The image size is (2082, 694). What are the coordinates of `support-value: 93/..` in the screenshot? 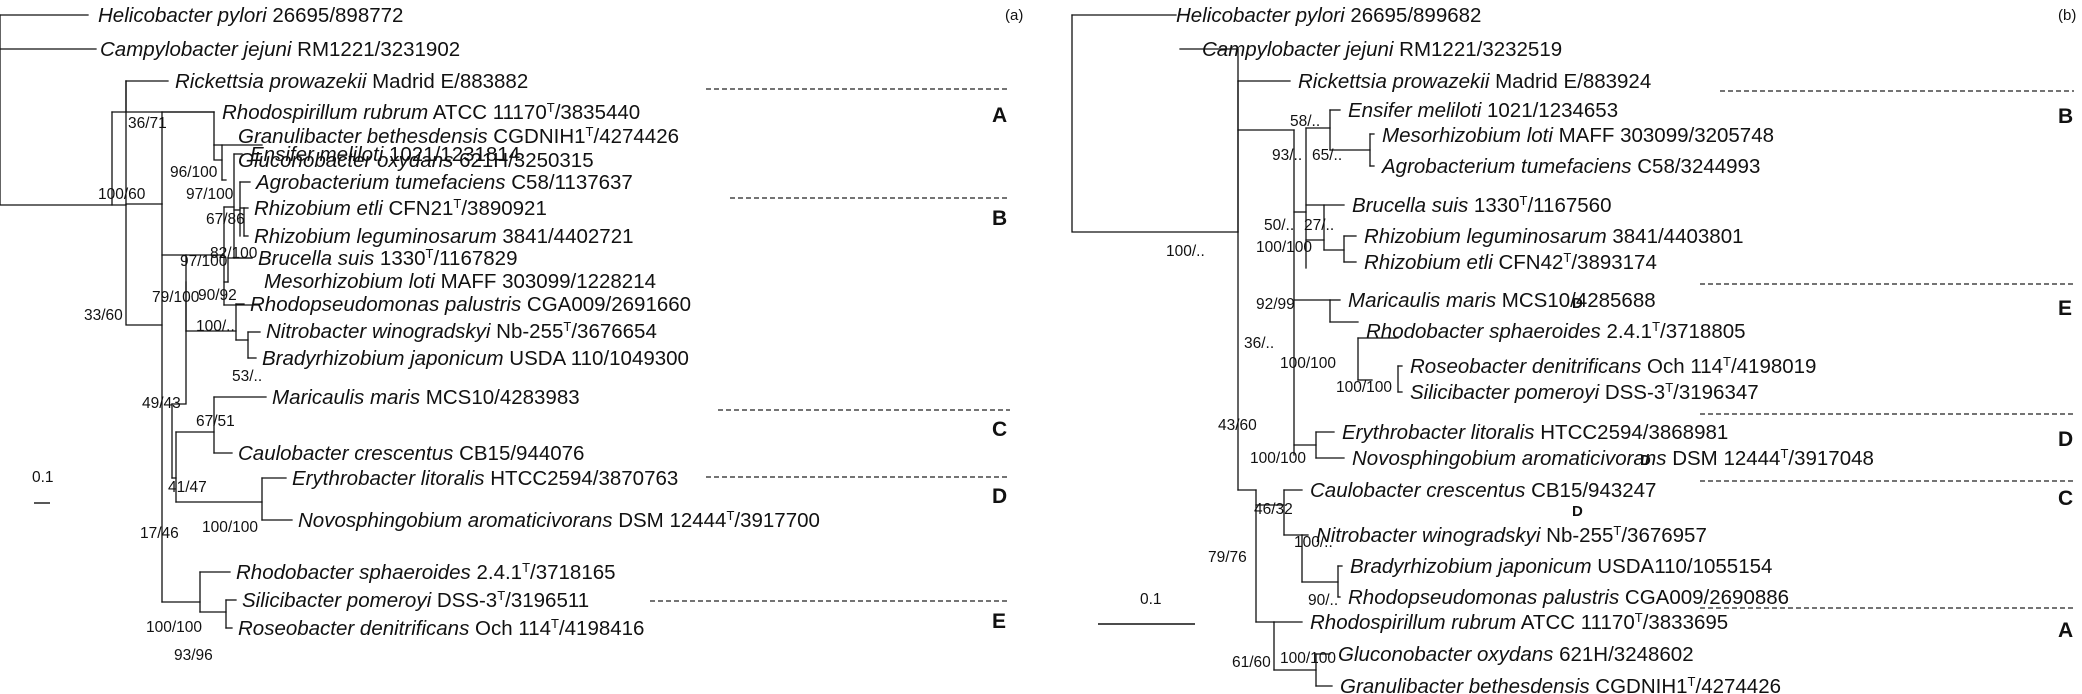 It's located at (1287, 155).